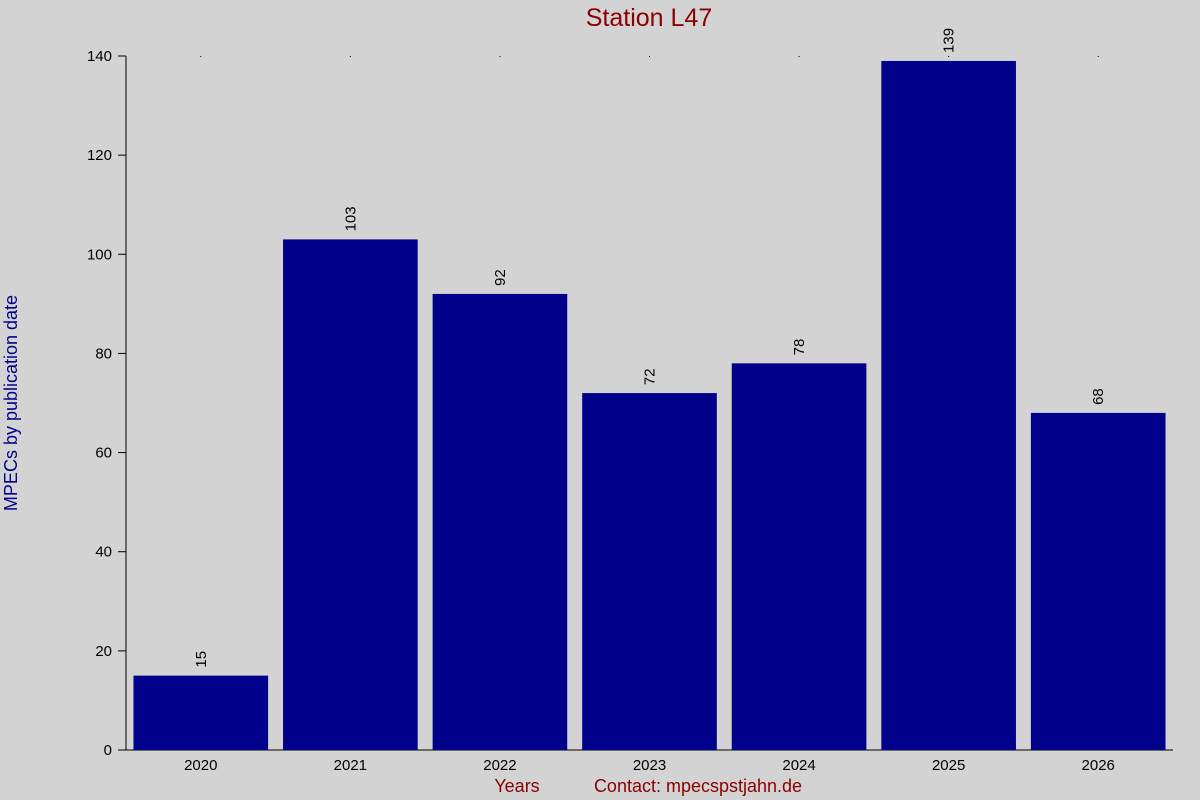  What do you see at coordinates (103, 453) in the screenshot?
I see `y-tick-label: 60` at bounding box center [103, 453].